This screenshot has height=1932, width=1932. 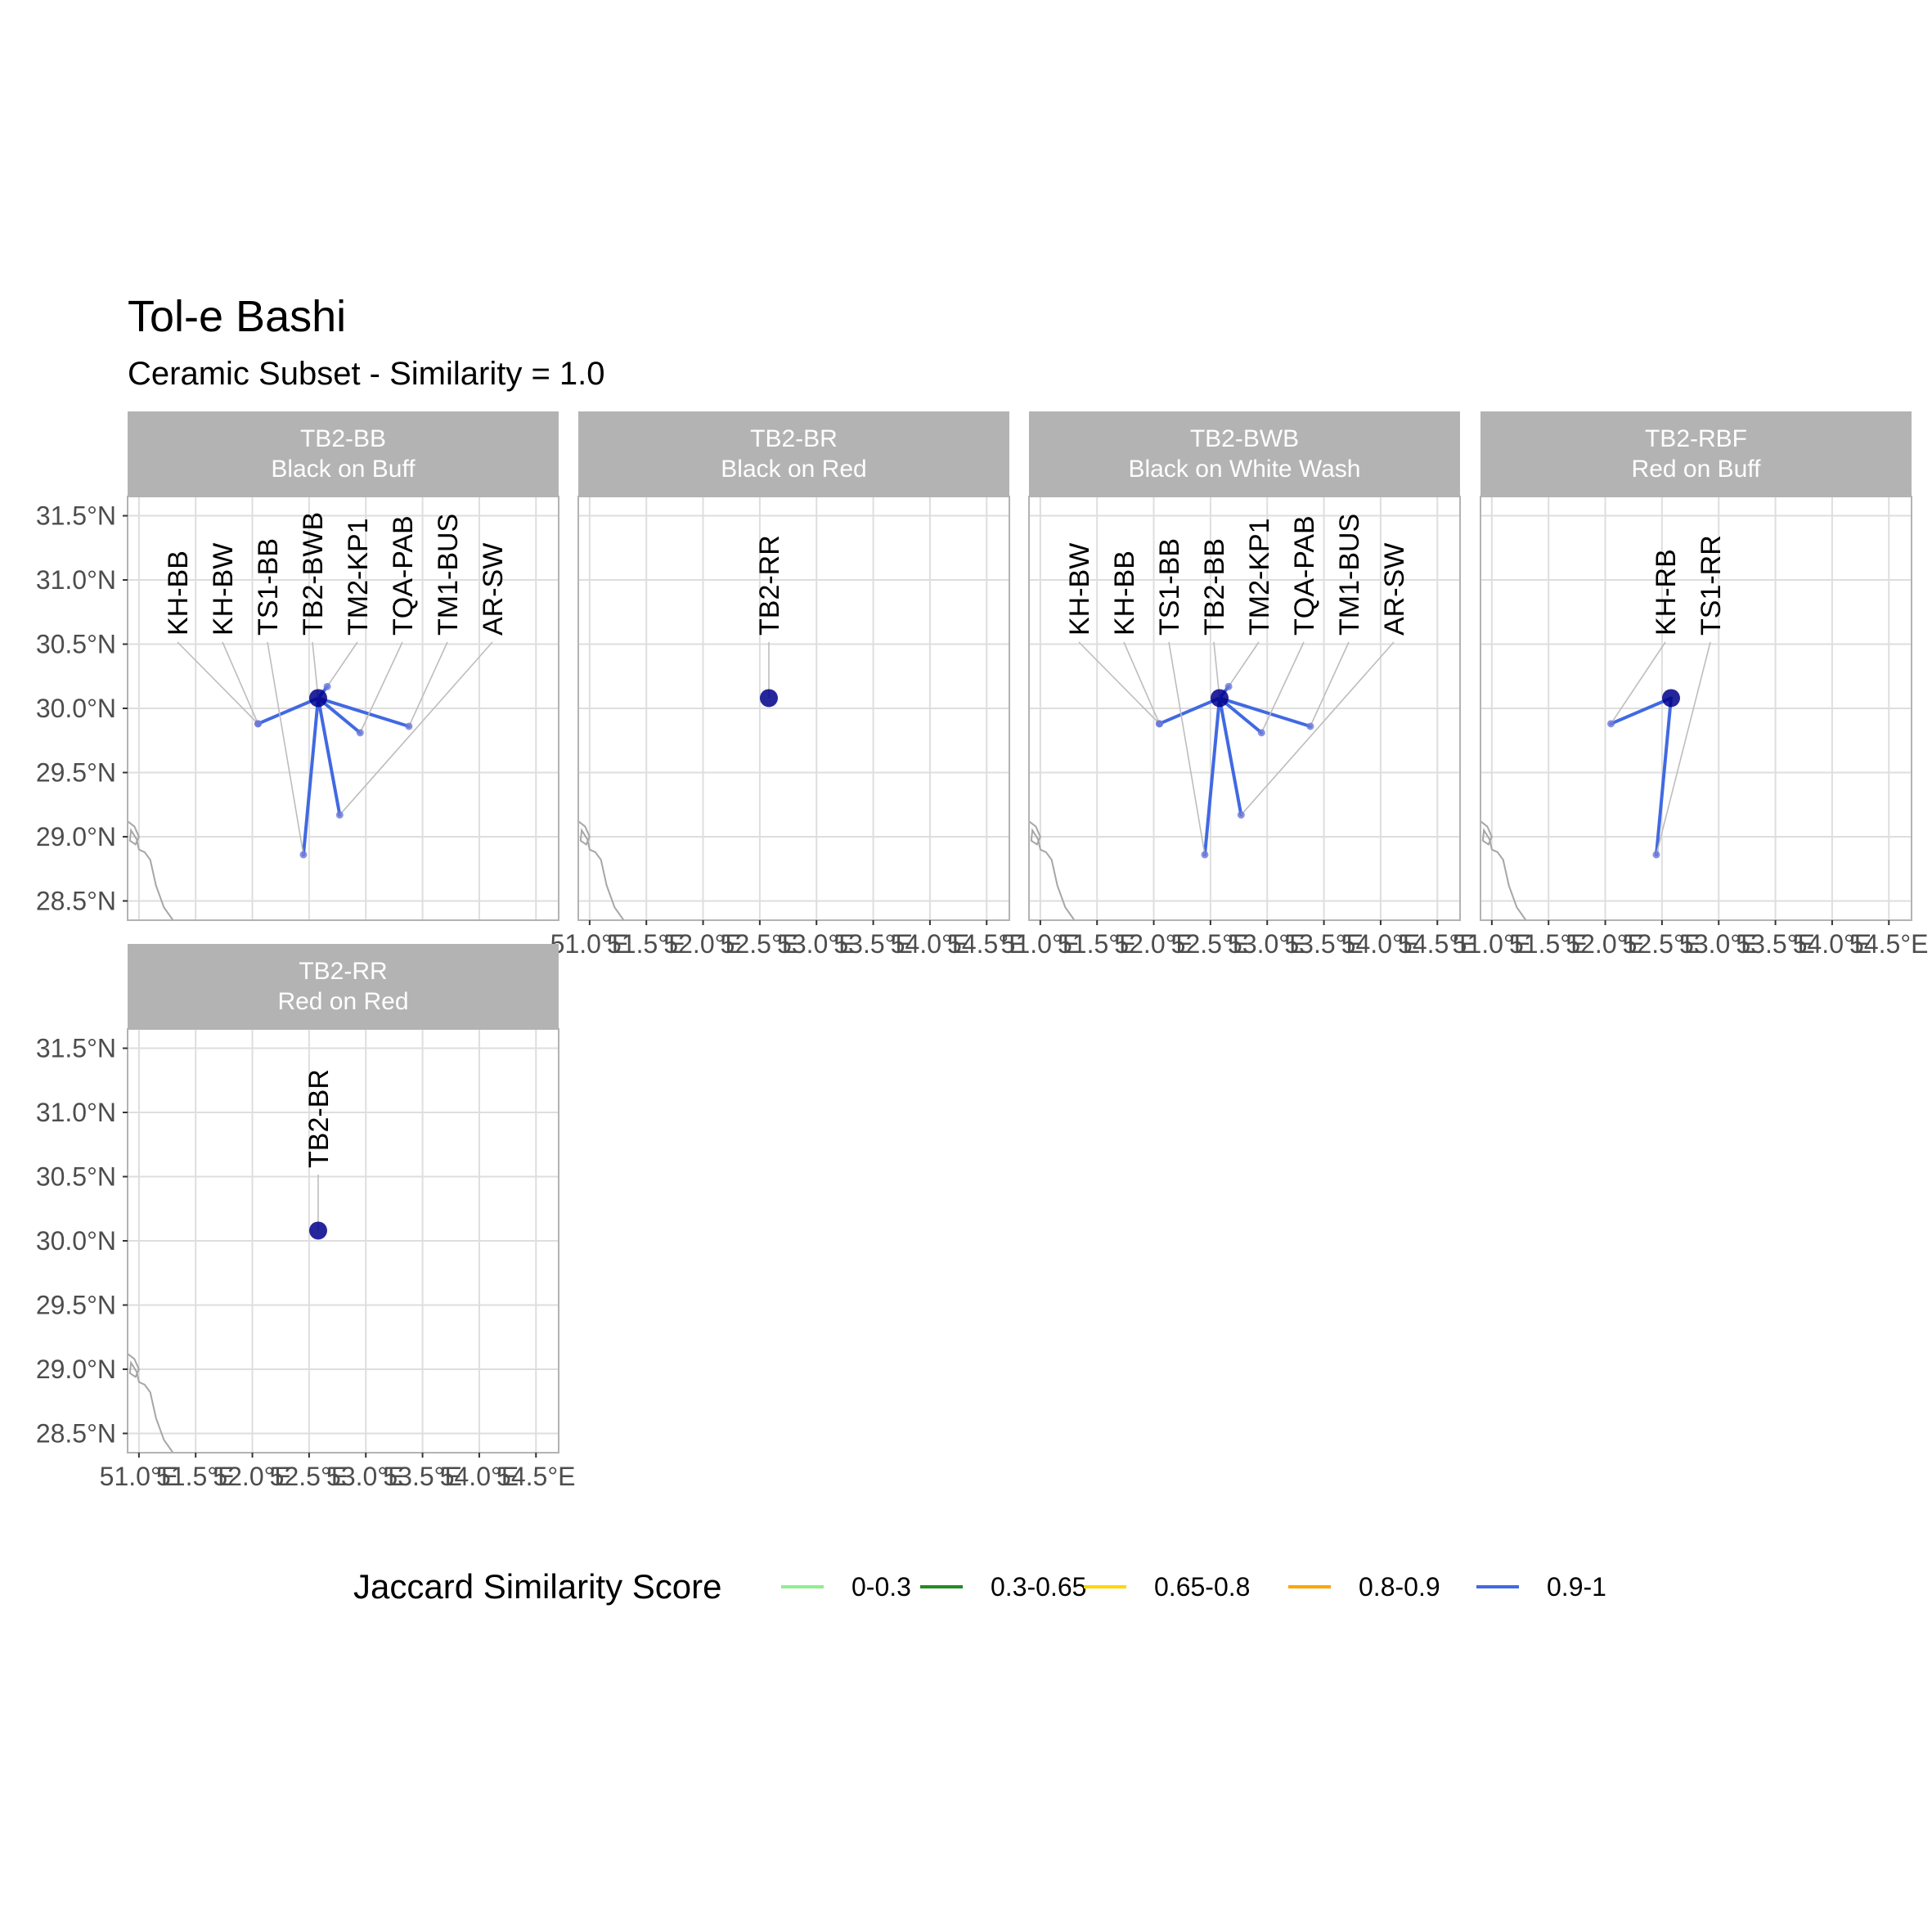 I want to click on edge-ts1, so click(x=311, y=776).